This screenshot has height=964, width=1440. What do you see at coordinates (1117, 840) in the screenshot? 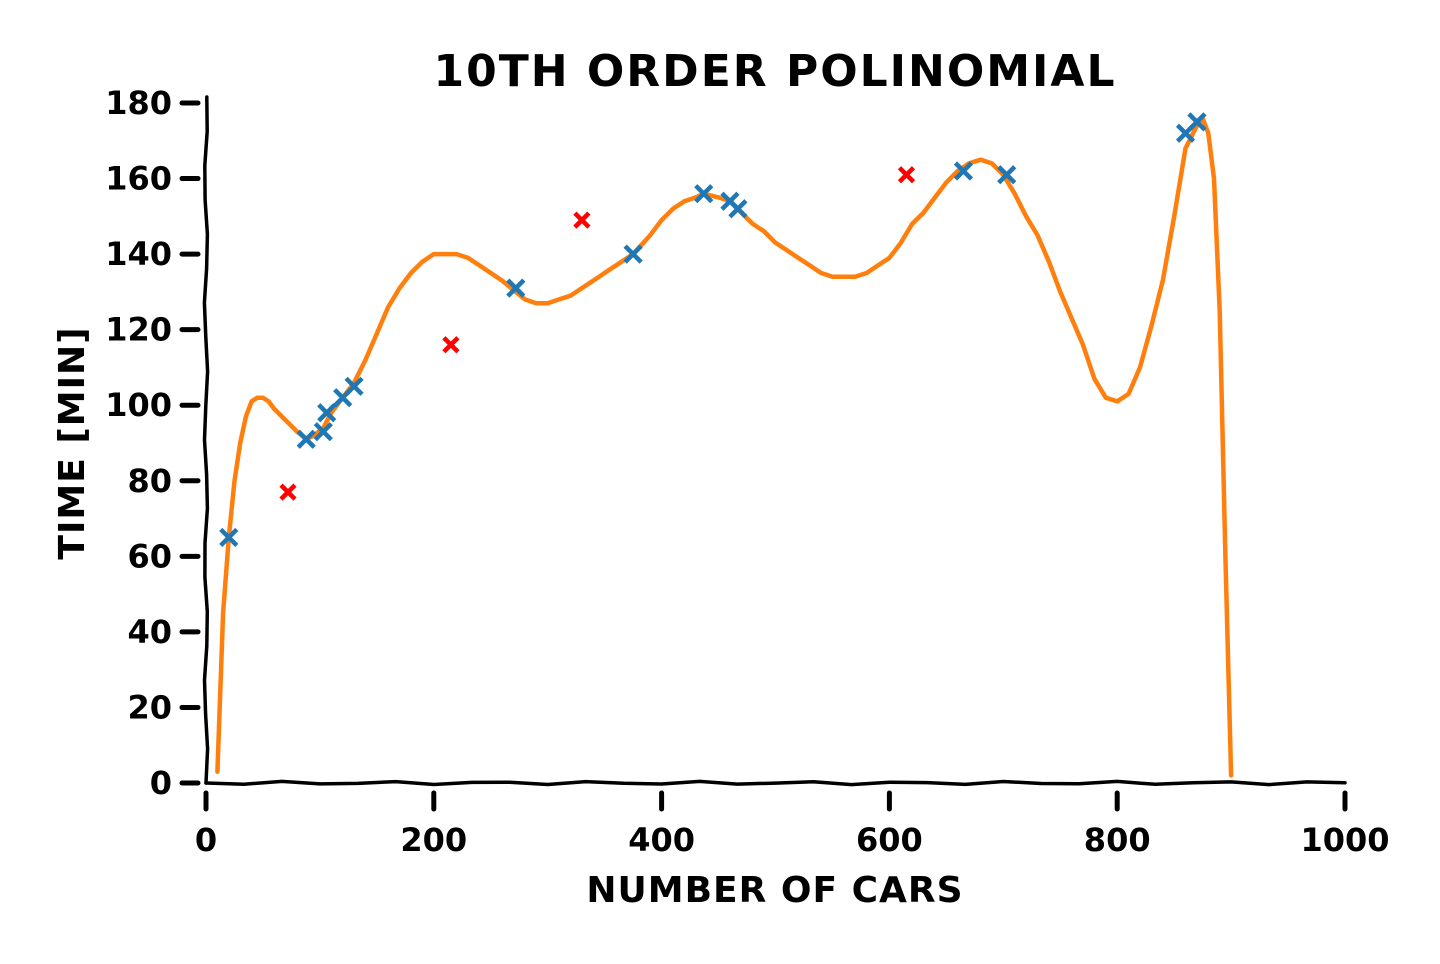
I see `x-tick-label: 800` at bounding box center [1117, 840].